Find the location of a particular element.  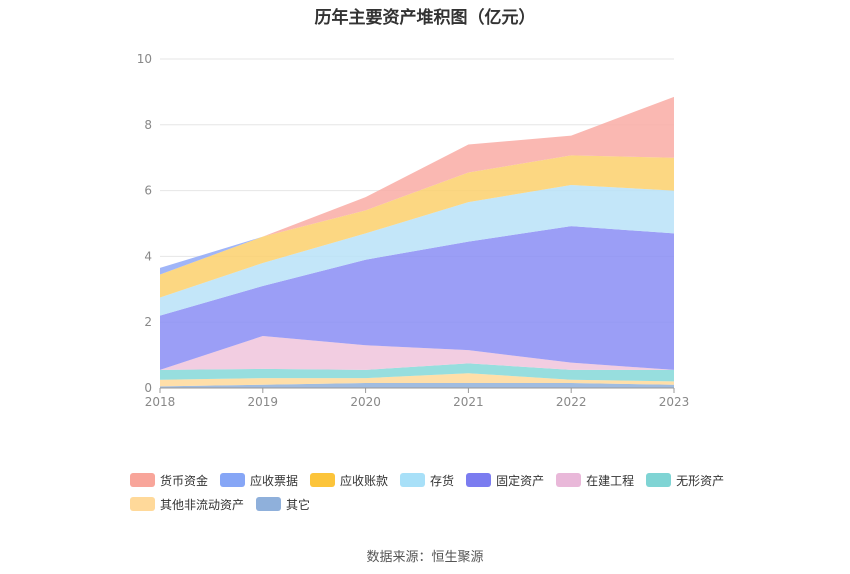

legend-label: 应收账款 is located at coordinates (364, 480).